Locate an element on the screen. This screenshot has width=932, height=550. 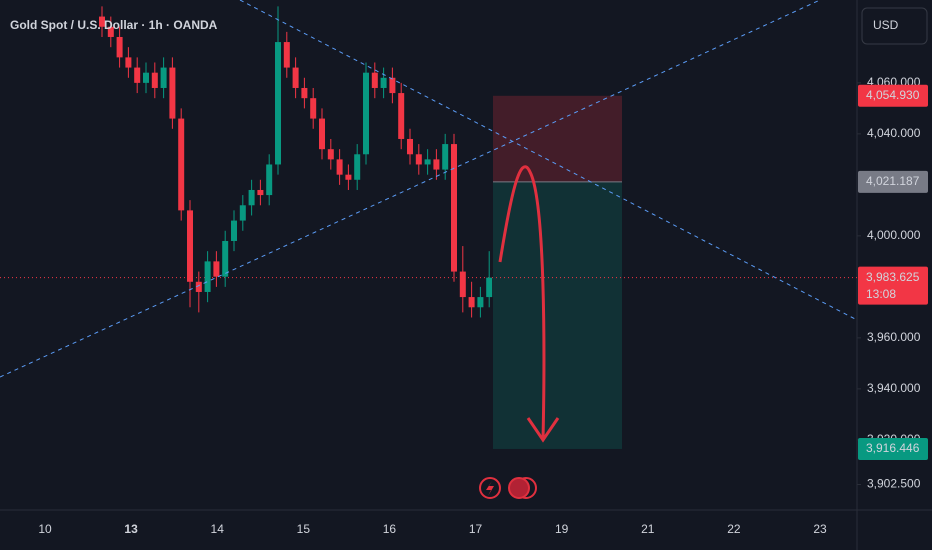
x-tick-label: 10 is located at coordinates (45, 529).